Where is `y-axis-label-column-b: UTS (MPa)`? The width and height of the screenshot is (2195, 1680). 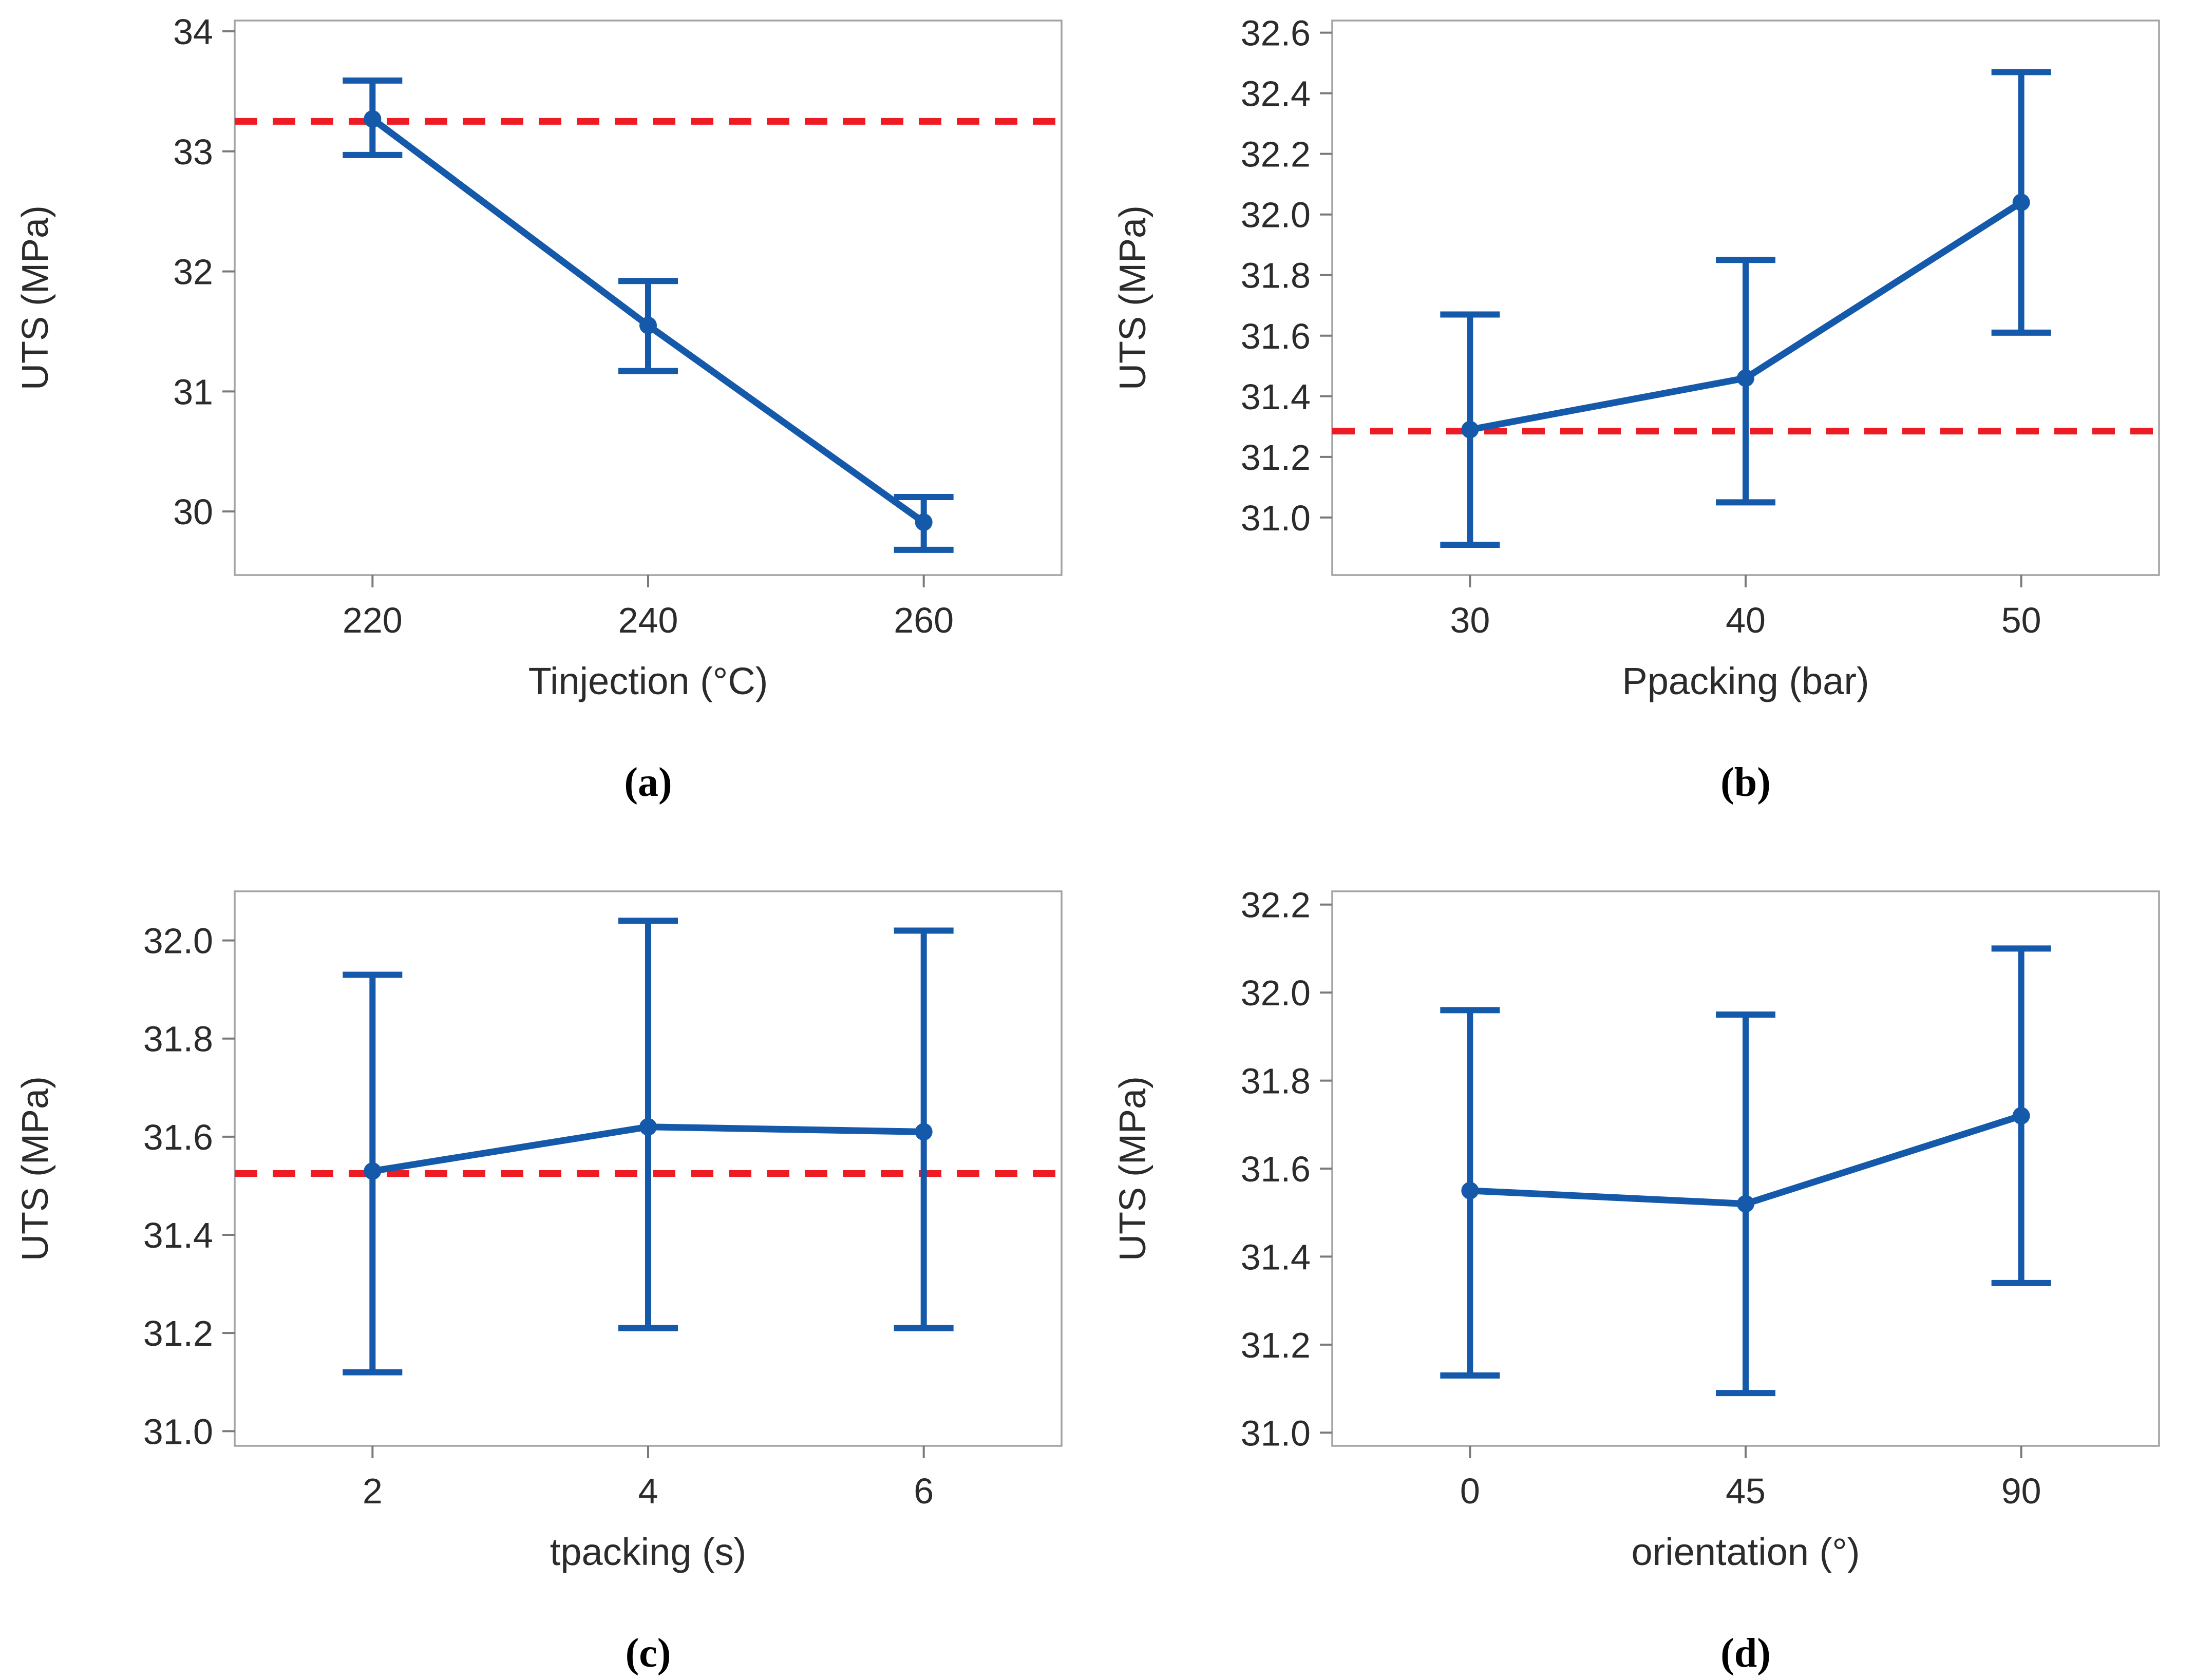
y-axis-label-column-b: UTS (MPa) is located at coordinates (1133, 328).